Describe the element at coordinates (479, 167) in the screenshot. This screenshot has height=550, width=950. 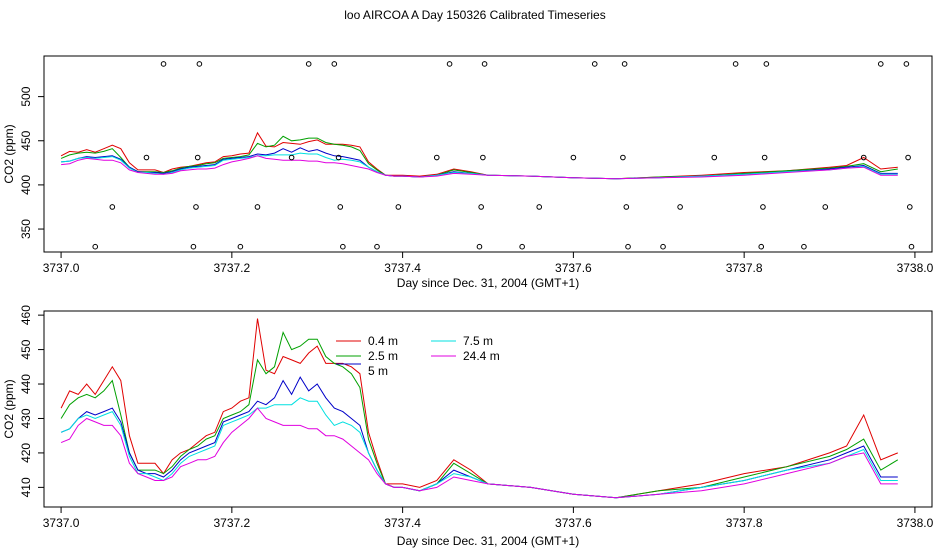
I see `top-series-line-24-4-m` at that location.